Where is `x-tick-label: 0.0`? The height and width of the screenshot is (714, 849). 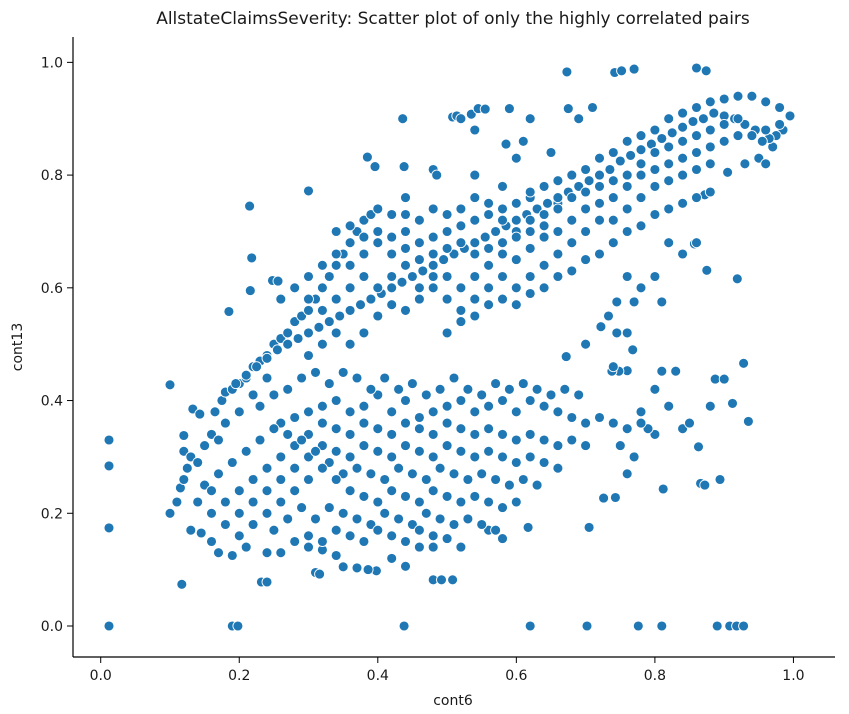 x-tick-label: 0.0 is located at coordinates (101, 676).